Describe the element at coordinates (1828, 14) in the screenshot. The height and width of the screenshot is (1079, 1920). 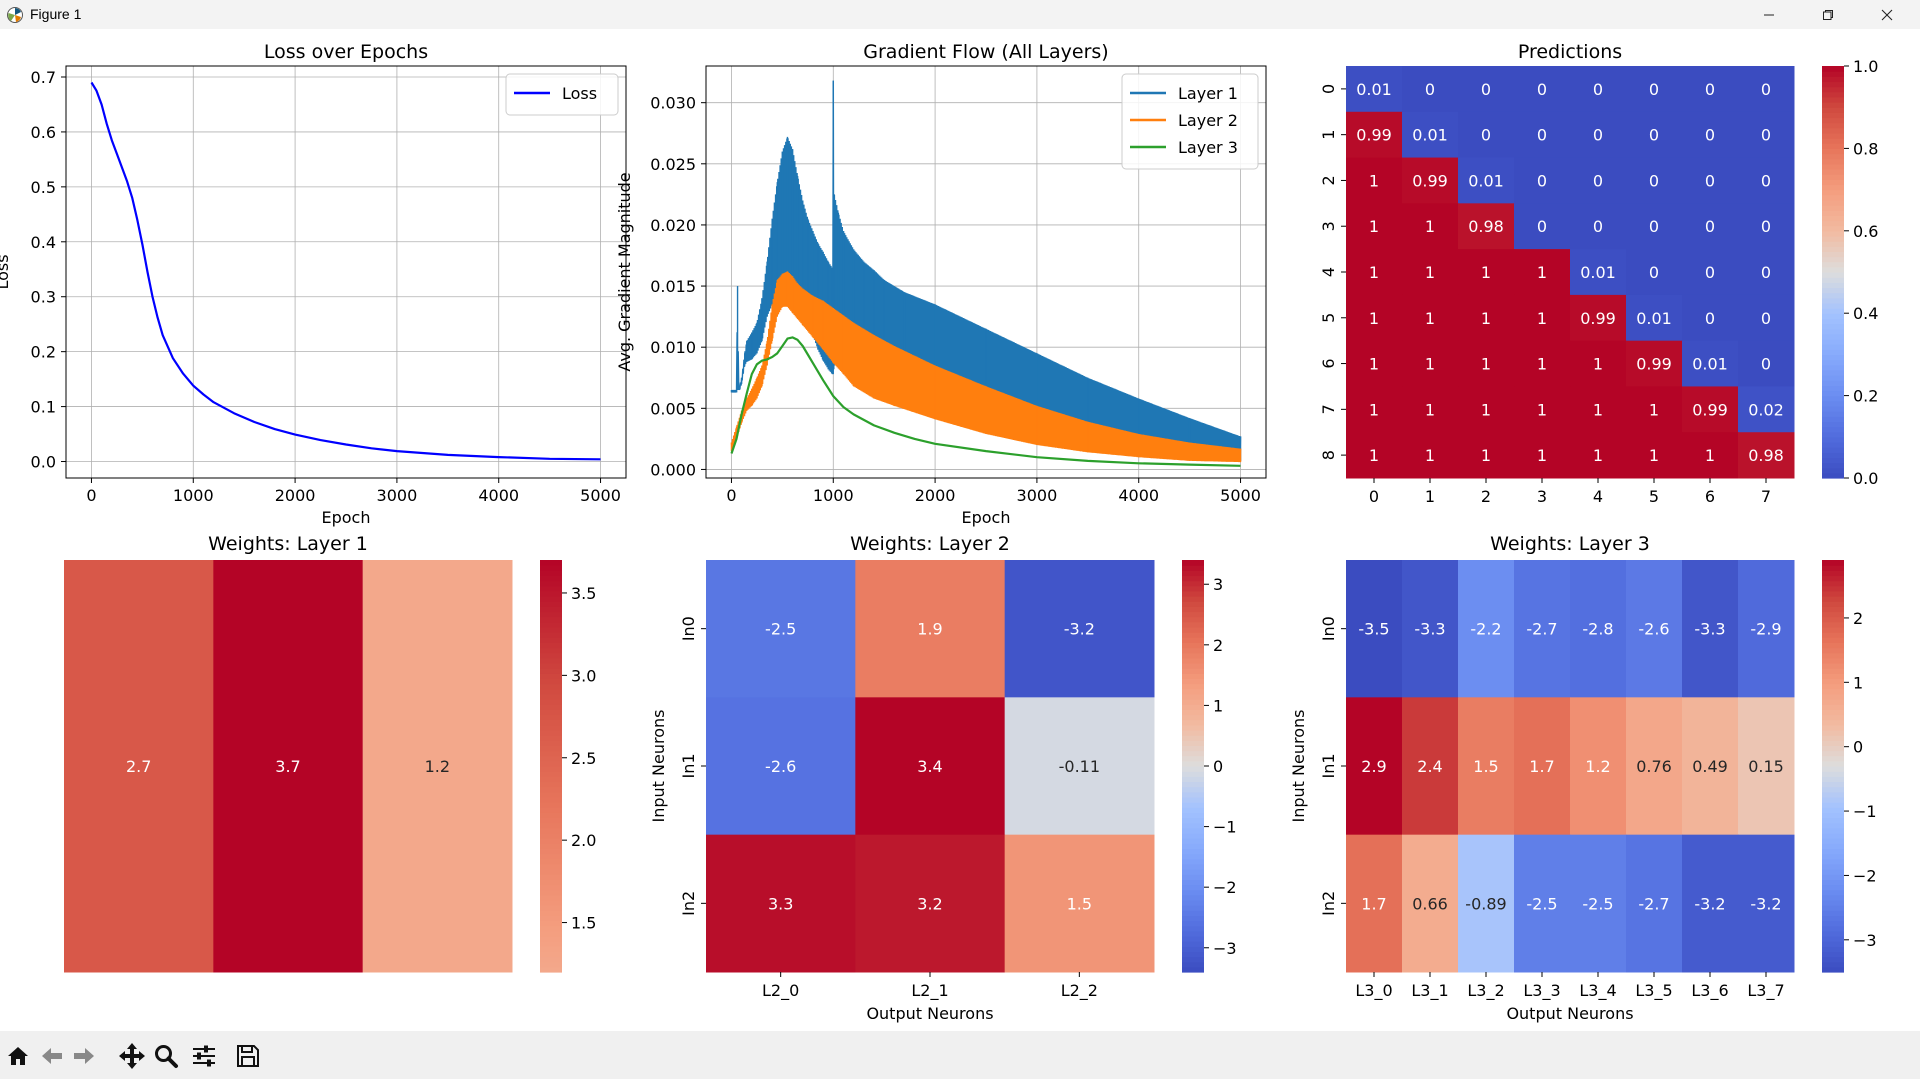
I see `restore-icon` at that location.